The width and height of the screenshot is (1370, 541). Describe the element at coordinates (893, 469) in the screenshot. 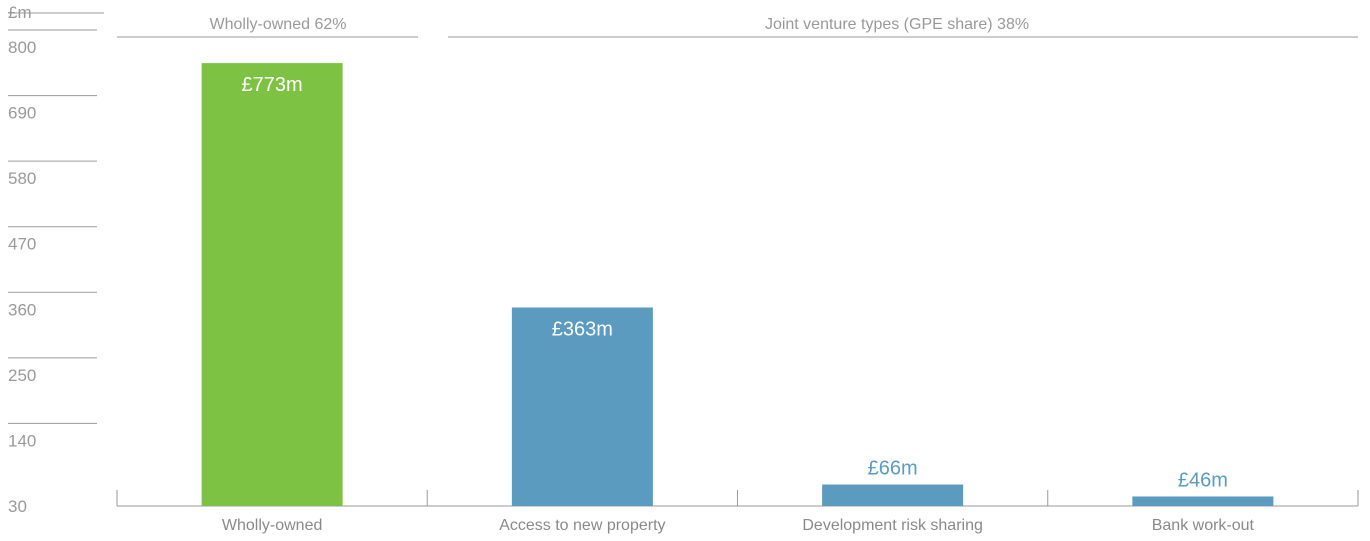

I see `bar-value-label: £66m` at that location.